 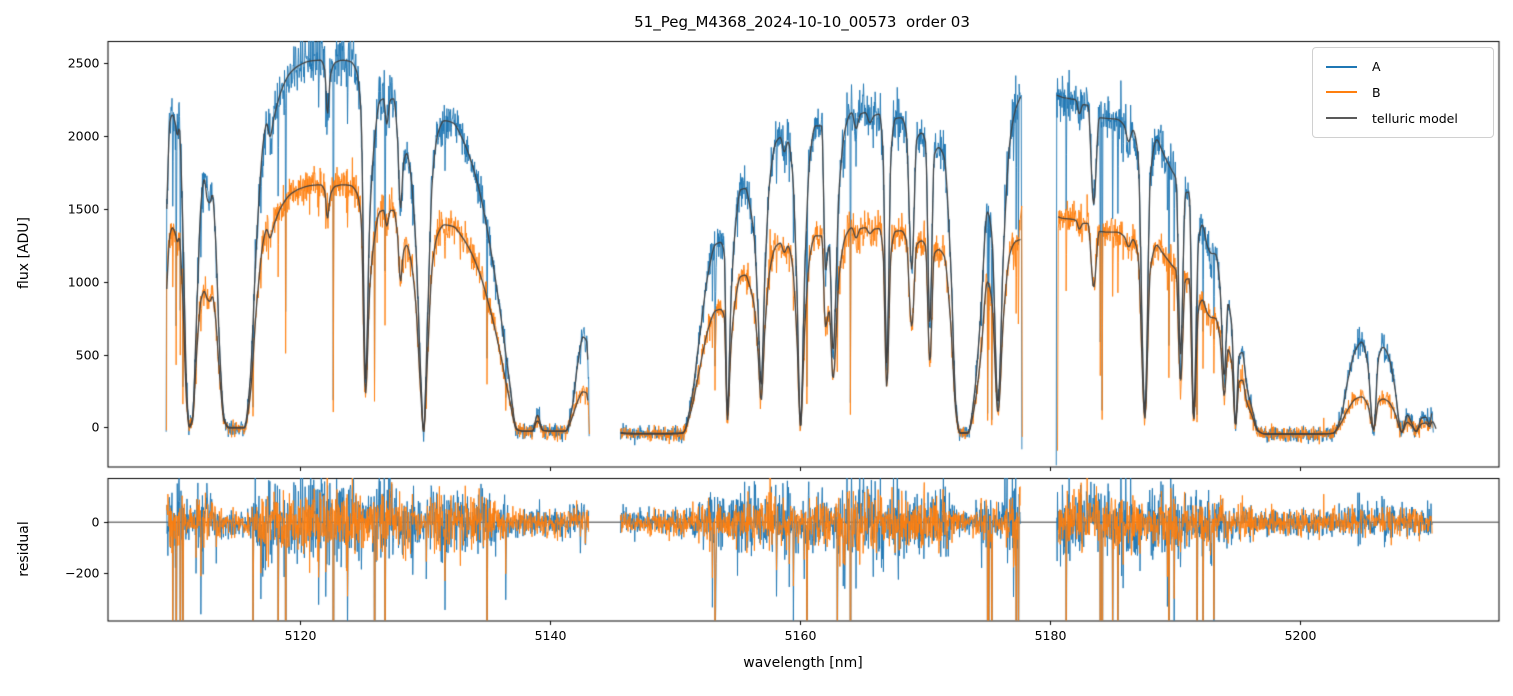 I want to click on flux-tick-label: 2500, so click(x=83, y=63).